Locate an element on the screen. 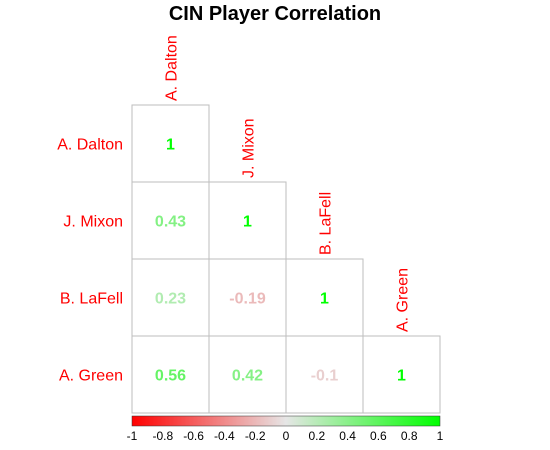 This screenshot has height=450, width=550. chart-title: CIN Player Correlation is located at coordinates (275, 14).